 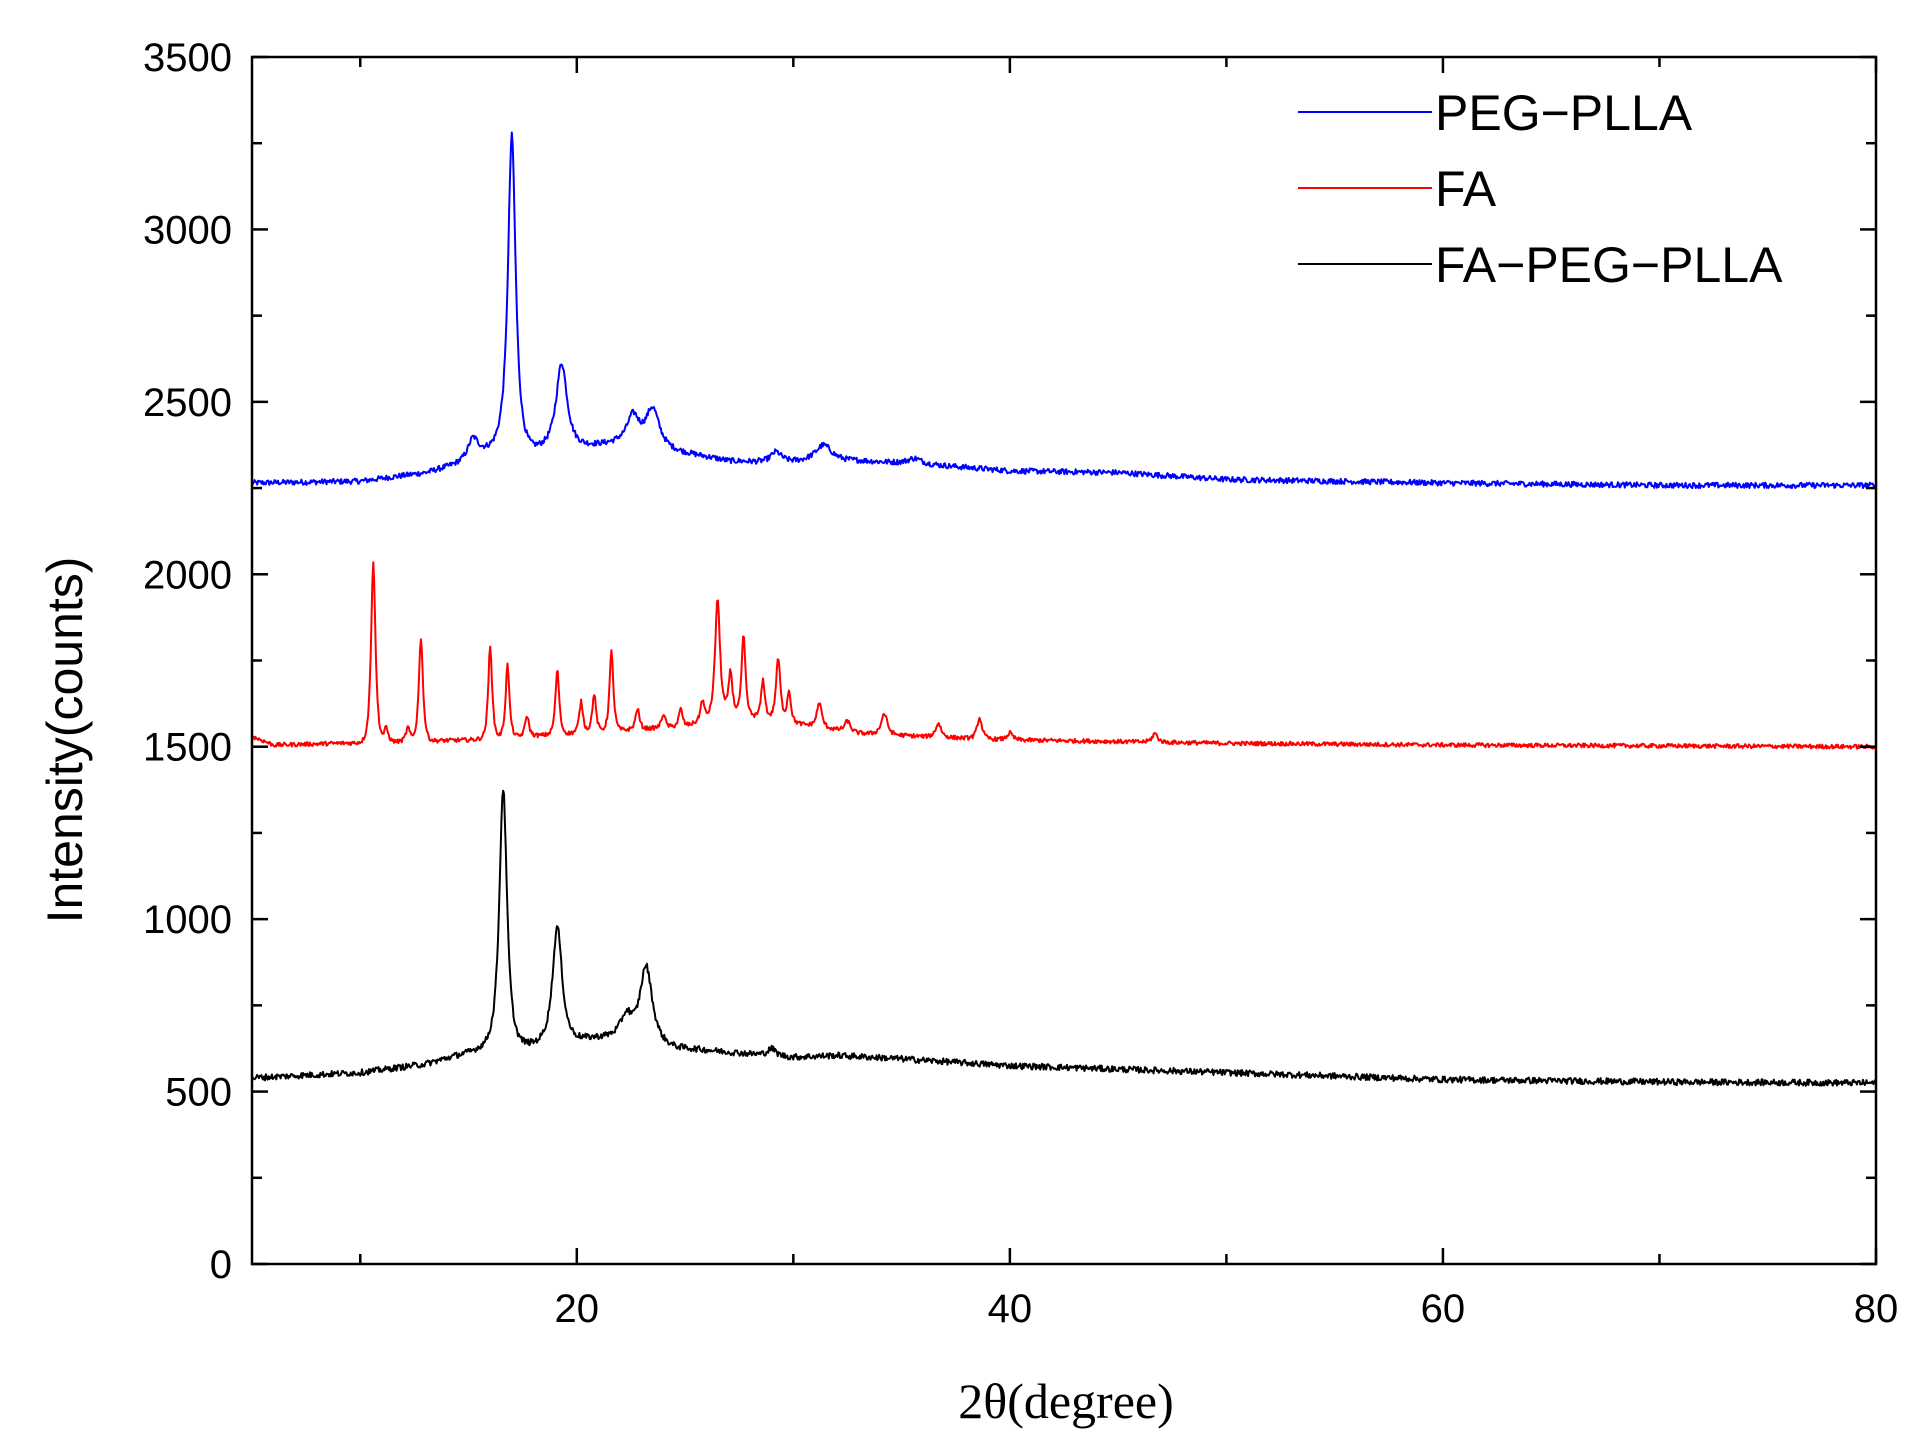 What do you see at coordinates (1010, 1309) in the screenshot?
I see `x-tick-label: 40` at bounding box center [1010, 1309].